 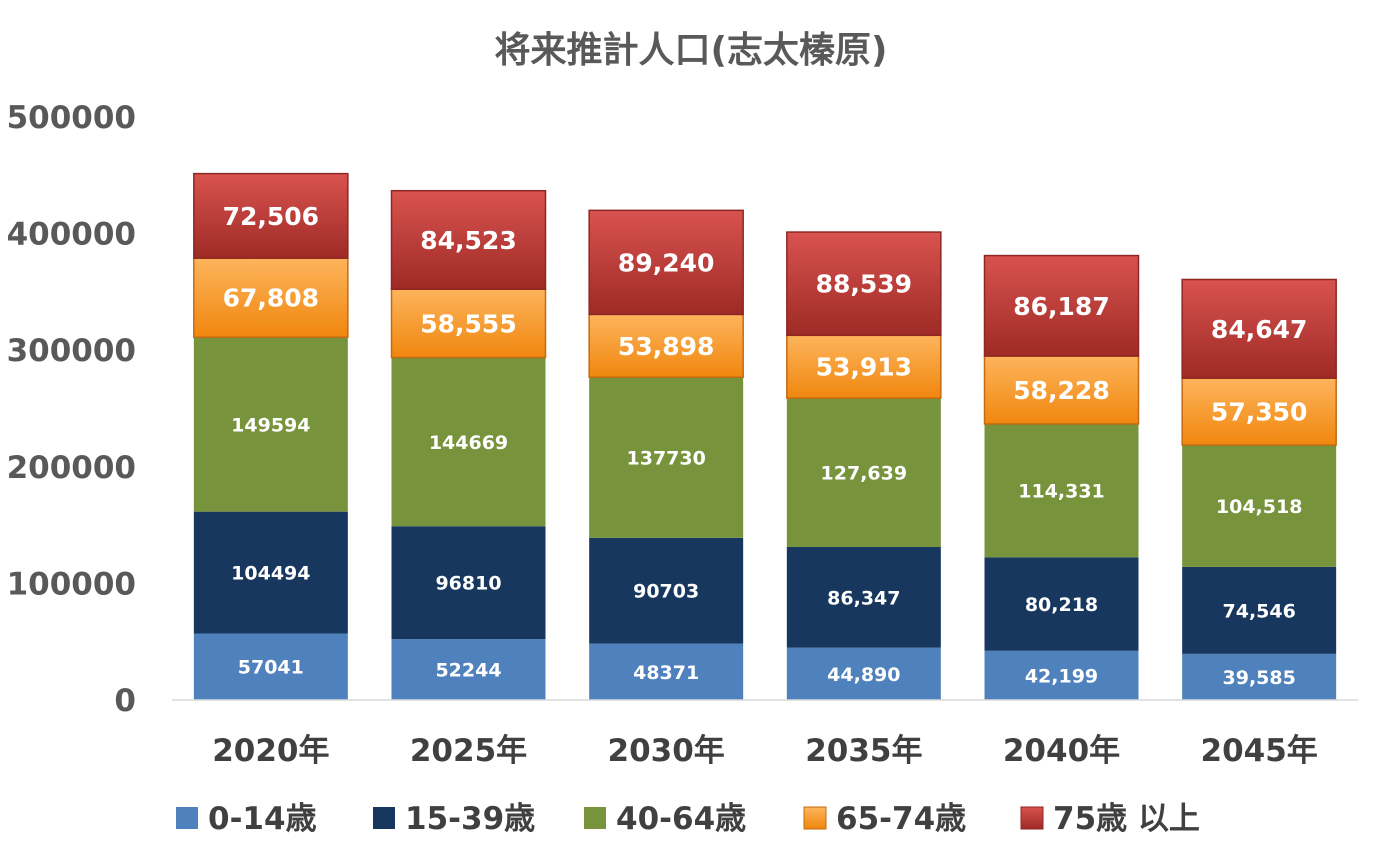 I want to click on y-tick-label: 200000, so click(x=71, y=468).